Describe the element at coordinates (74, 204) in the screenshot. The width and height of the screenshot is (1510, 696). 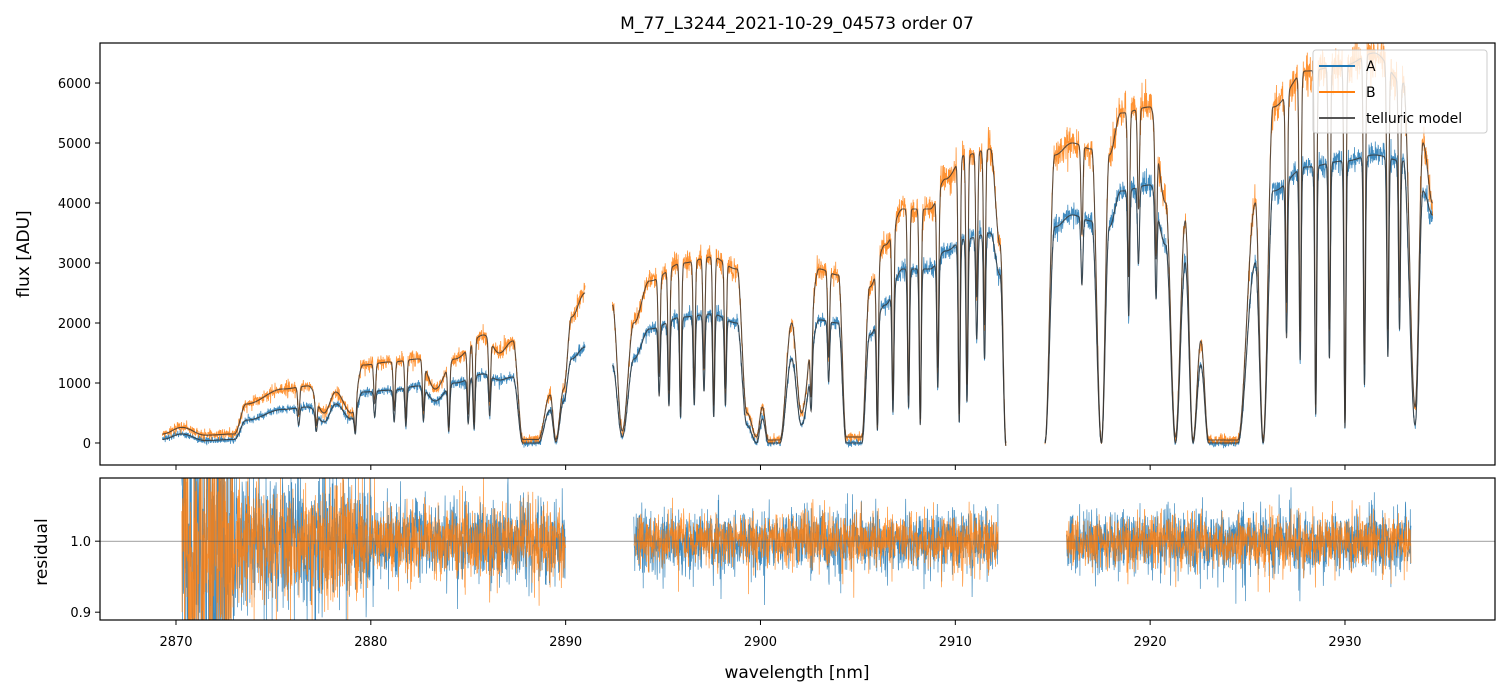
I see `y-tick-label: 4000` at that location.